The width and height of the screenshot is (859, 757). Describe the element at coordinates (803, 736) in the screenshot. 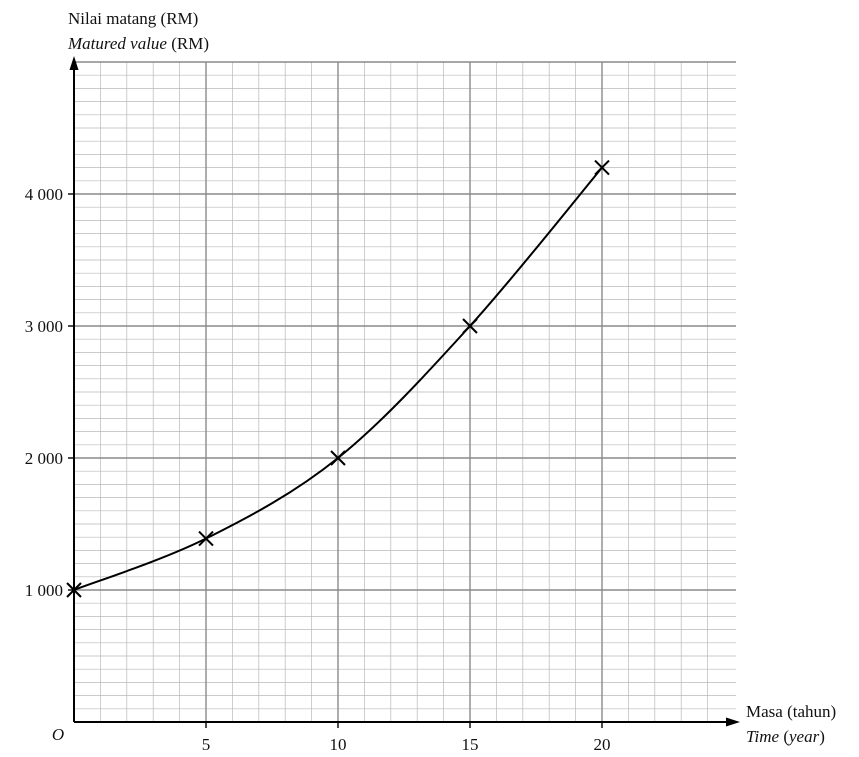

I see `x-axis-label-italic2: year` at that location.